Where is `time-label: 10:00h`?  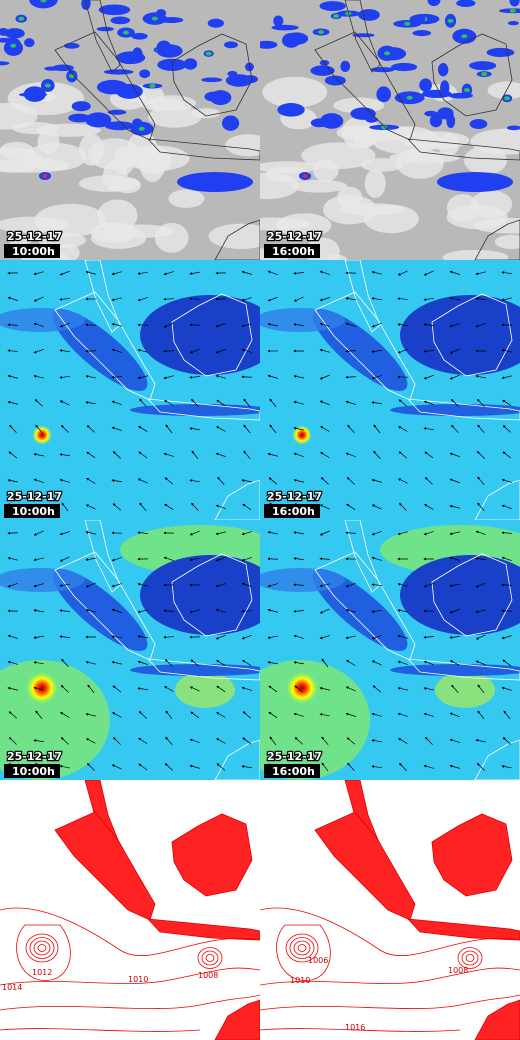
time-label: 10:00h is located at coordinates (33, 251).